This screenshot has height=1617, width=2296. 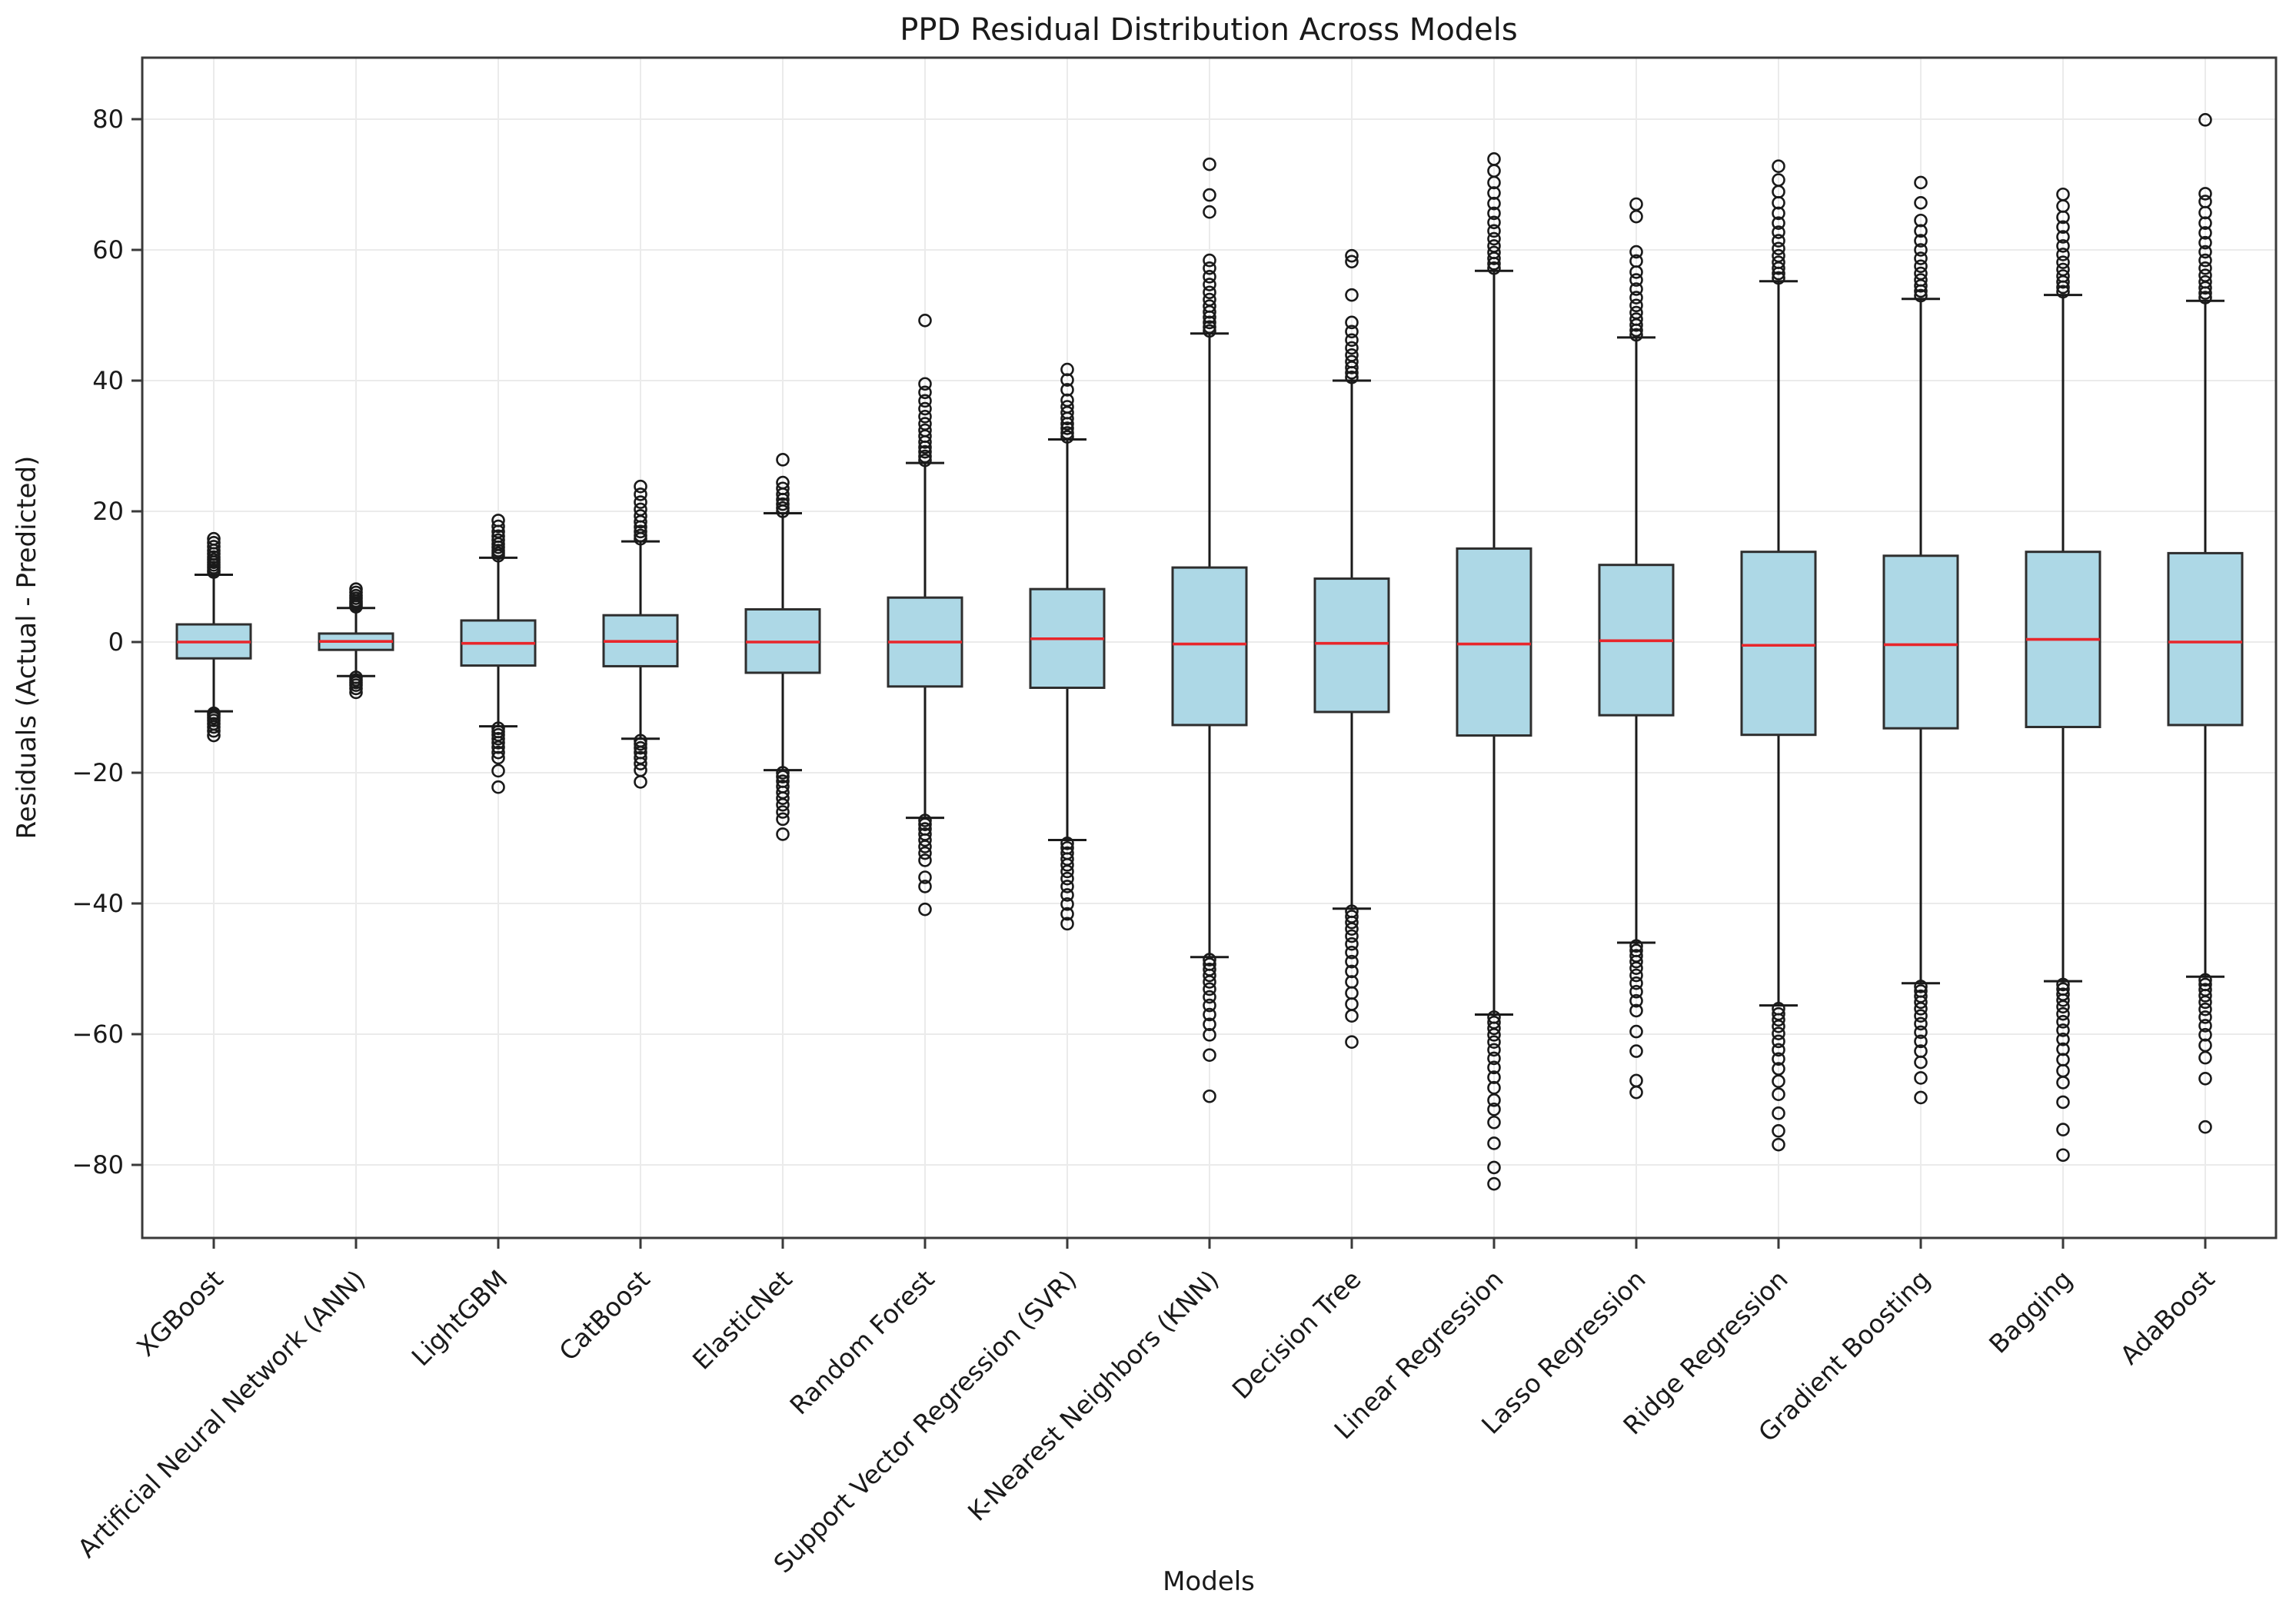 I want to click on y-tick-label: 40, so click(x=108, y=380).